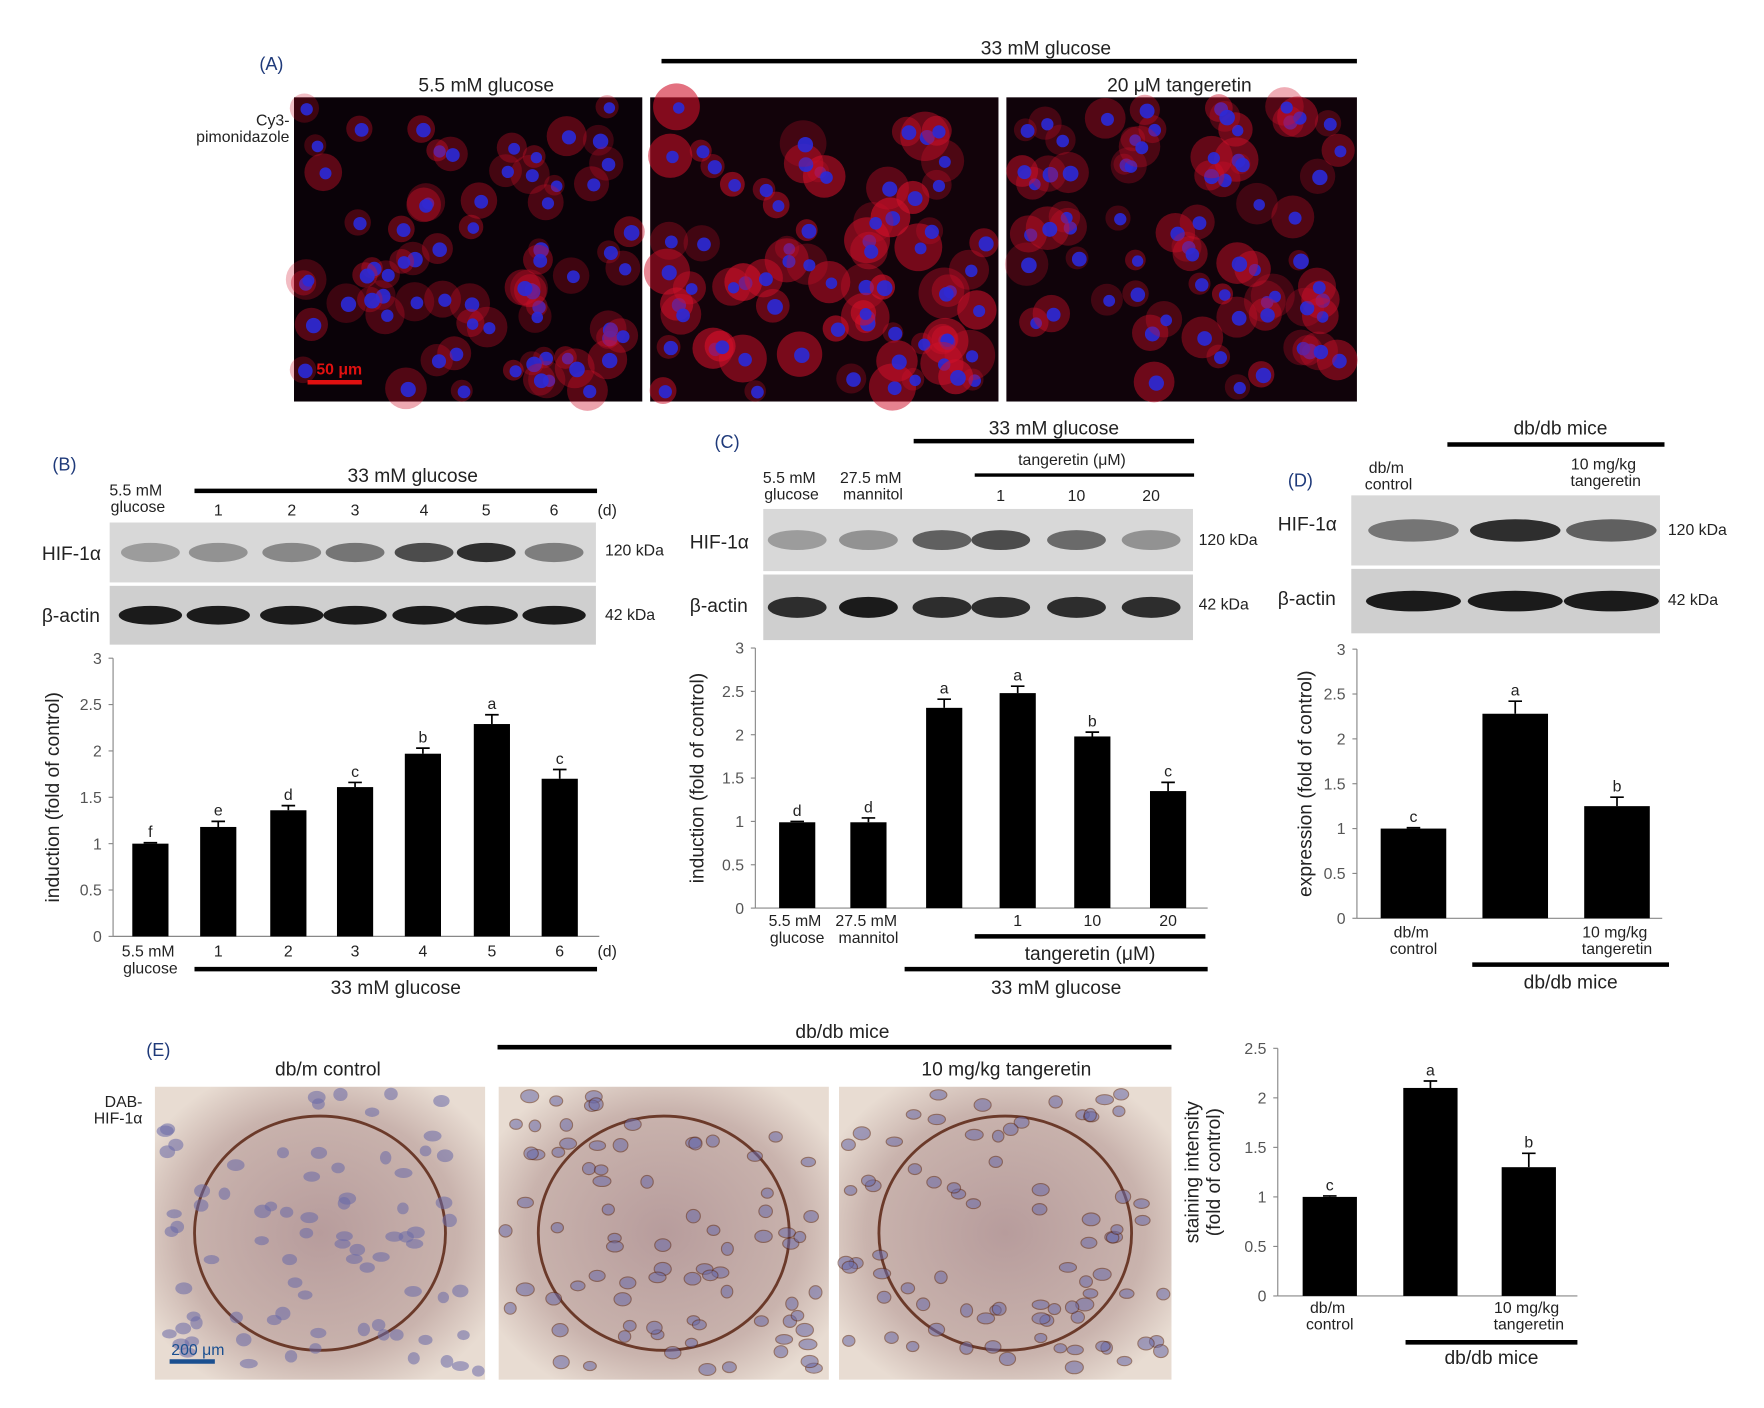  I want to click on y-axis-label: expression (fold of control), so click(1306, 783).